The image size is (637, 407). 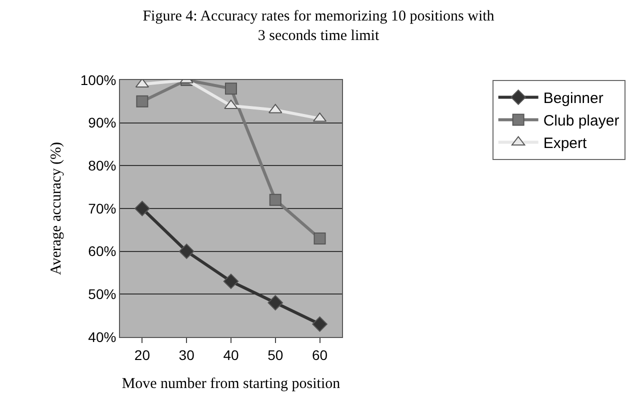 I want to click on x-tick-label: 60, so click(x=320, y=354).